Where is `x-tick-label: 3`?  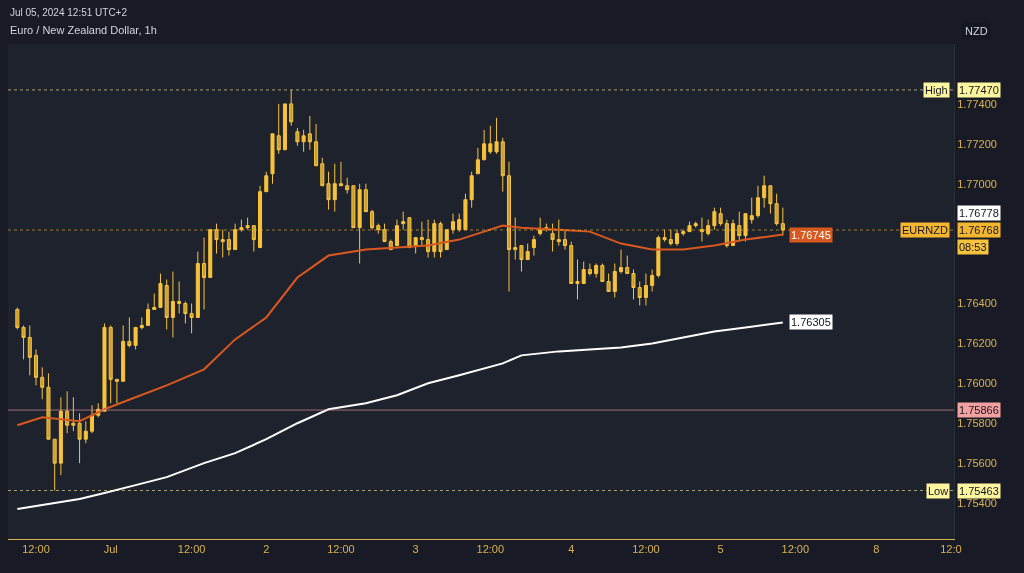 x-tick-label: 3 is located at coordinates (415, 549).